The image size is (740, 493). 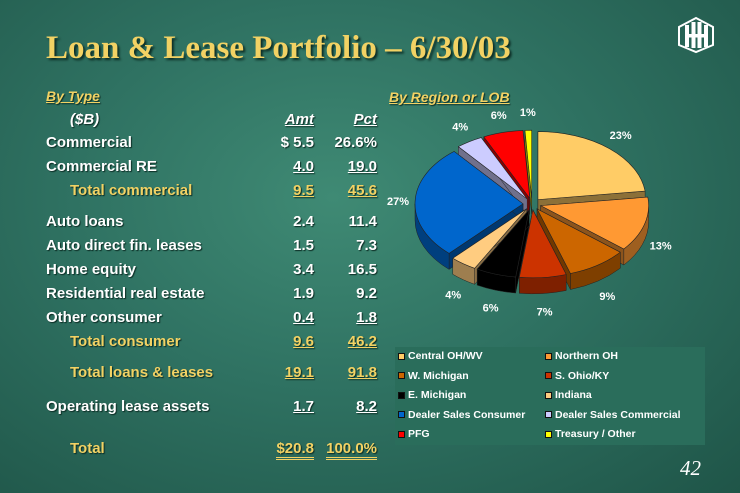 What do you see at coordinates (303, 293) in the screenshot?
I see `row-amount: 1.9` at bounding box center [303, 293].